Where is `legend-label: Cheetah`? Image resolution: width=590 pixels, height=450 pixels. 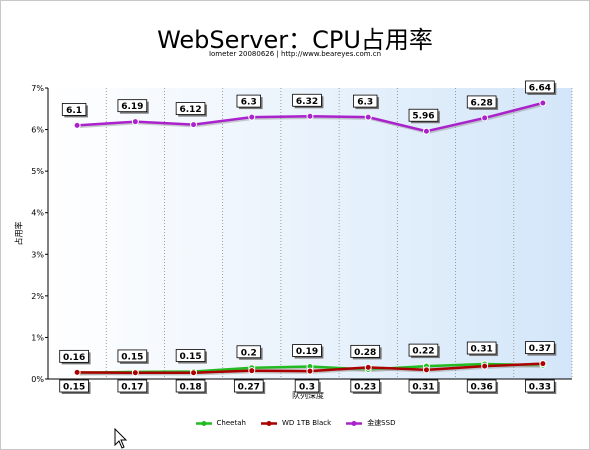 legend-label: Cheetah is located at coordinates (231, 423).